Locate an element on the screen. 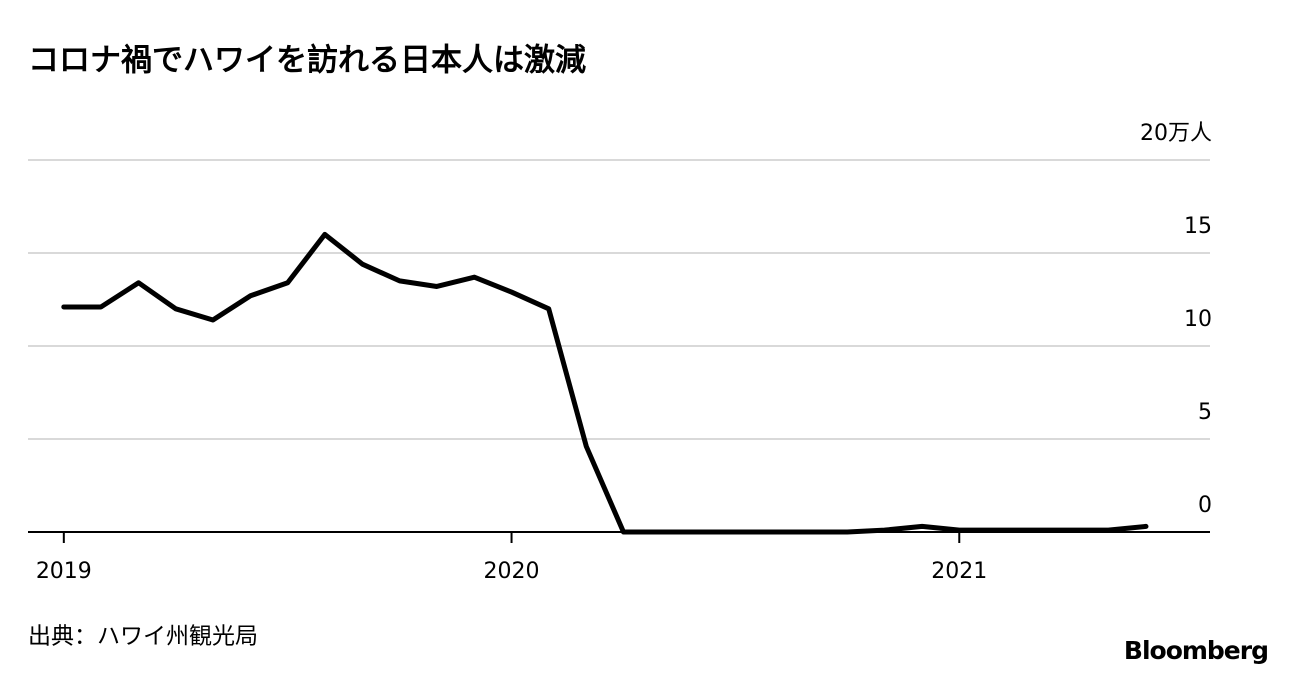 This screenshot has height=678, width=1296. y-tick-label: 0 is located at coordinates (1205, 505).